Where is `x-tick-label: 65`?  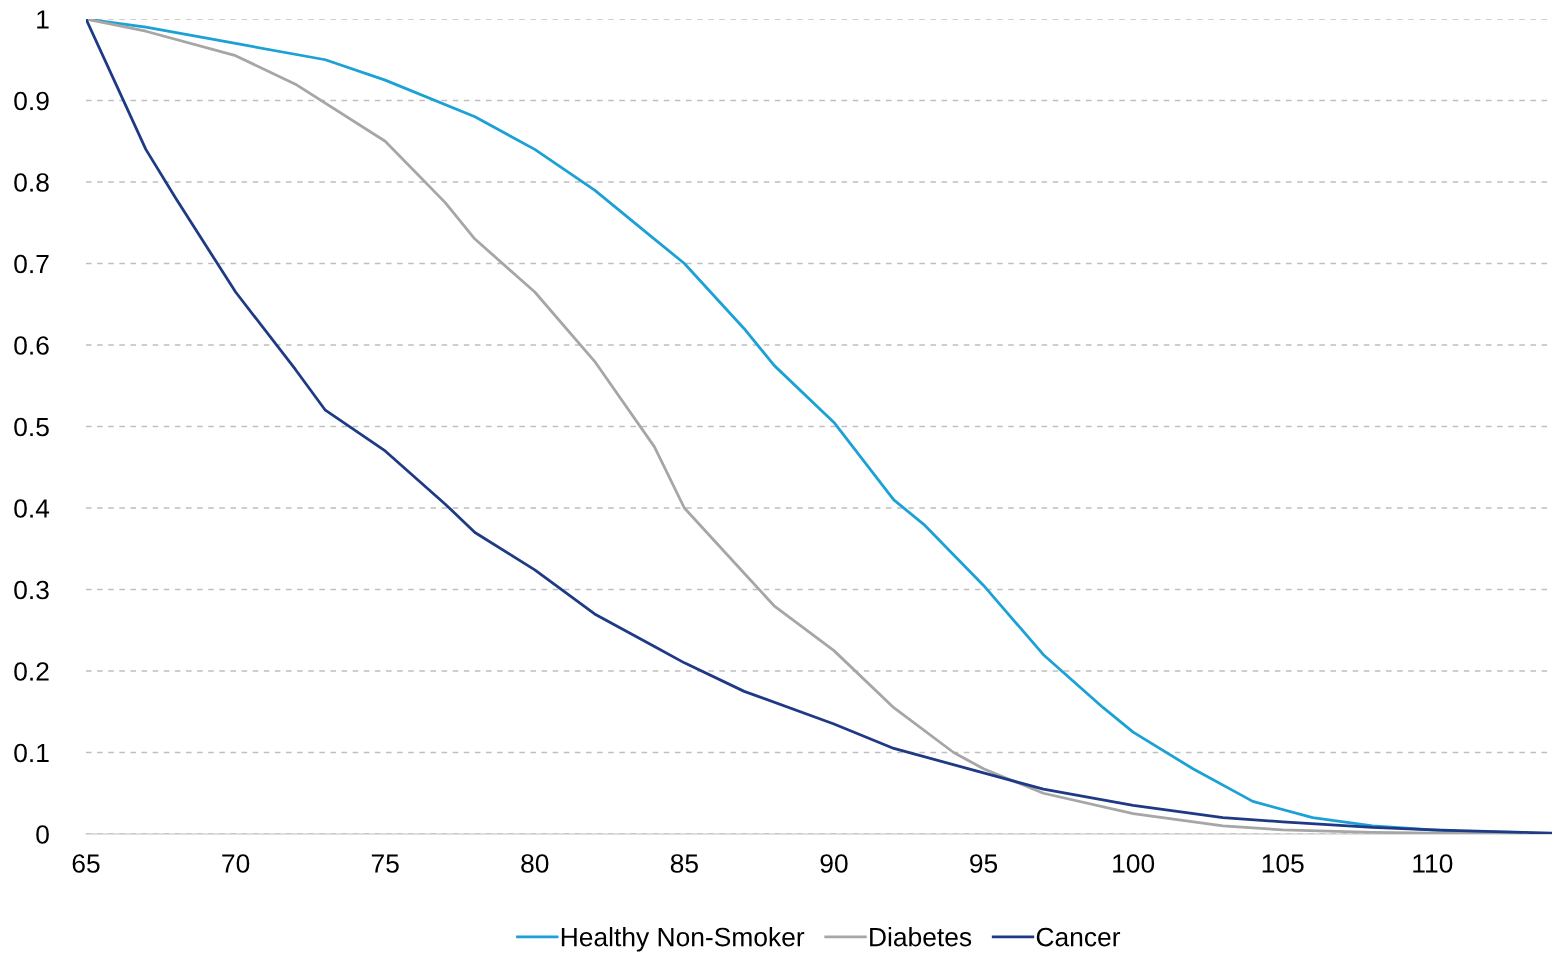
x-tick-label: 65 is located at coordinates (86, 863).